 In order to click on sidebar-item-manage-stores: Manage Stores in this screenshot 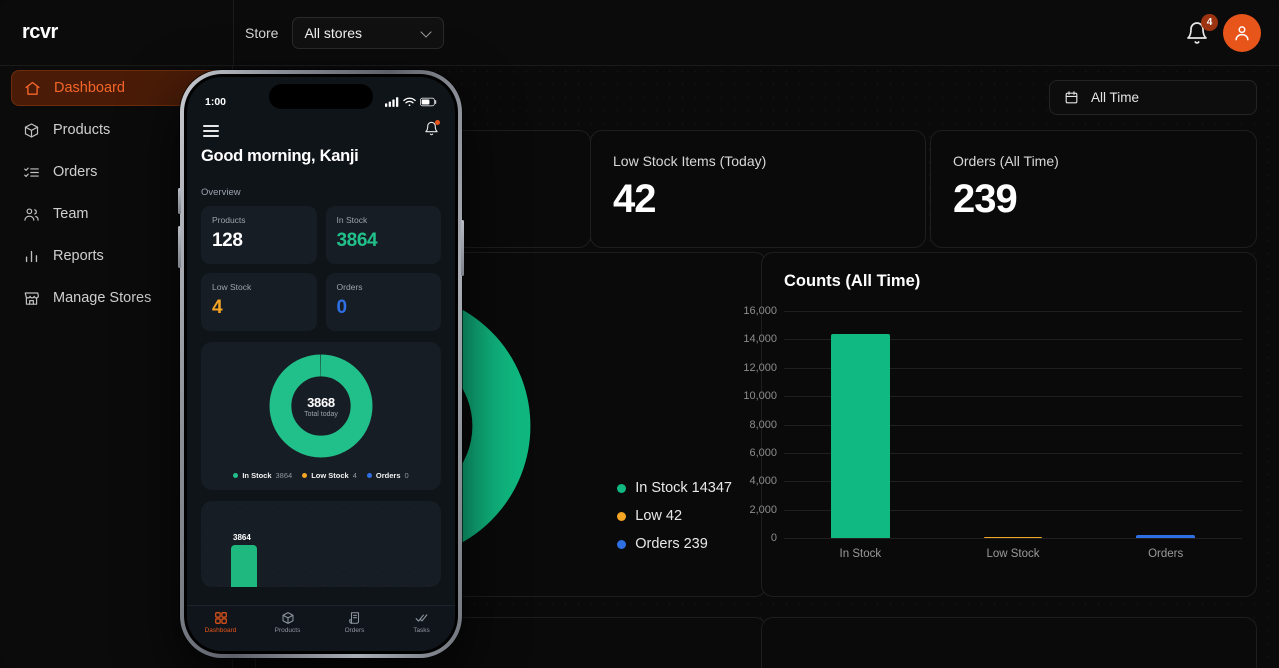, I will do `click(116, 298)`.